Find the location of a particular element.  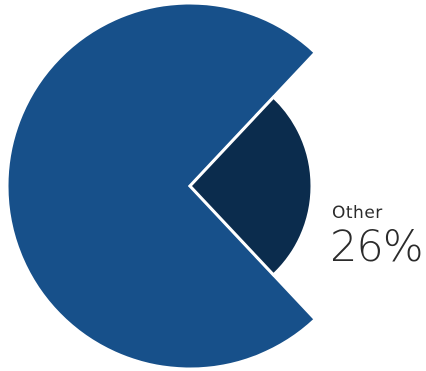

pie-slice-other is located at coordinates (250, 186).